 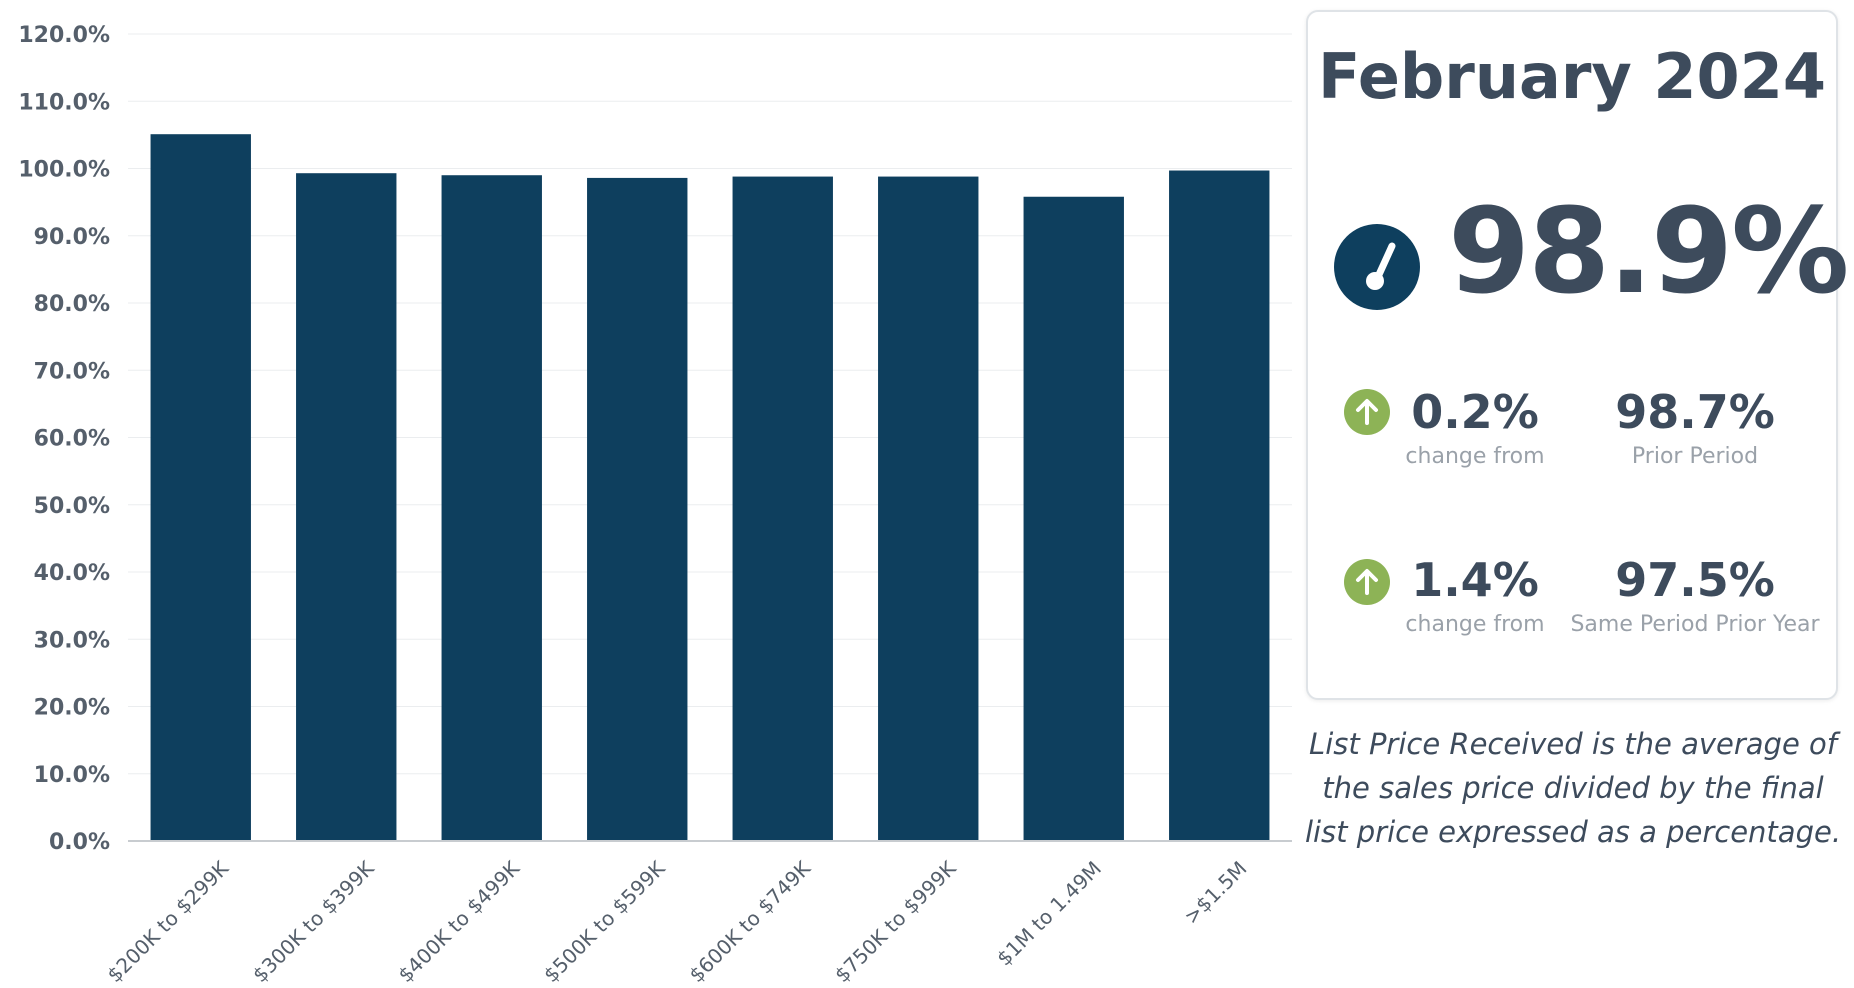 What do you see at coordinates (1475, 412) in the screenshot?
I see `change-value: 0.2%` at bounding box center [1475, 412].